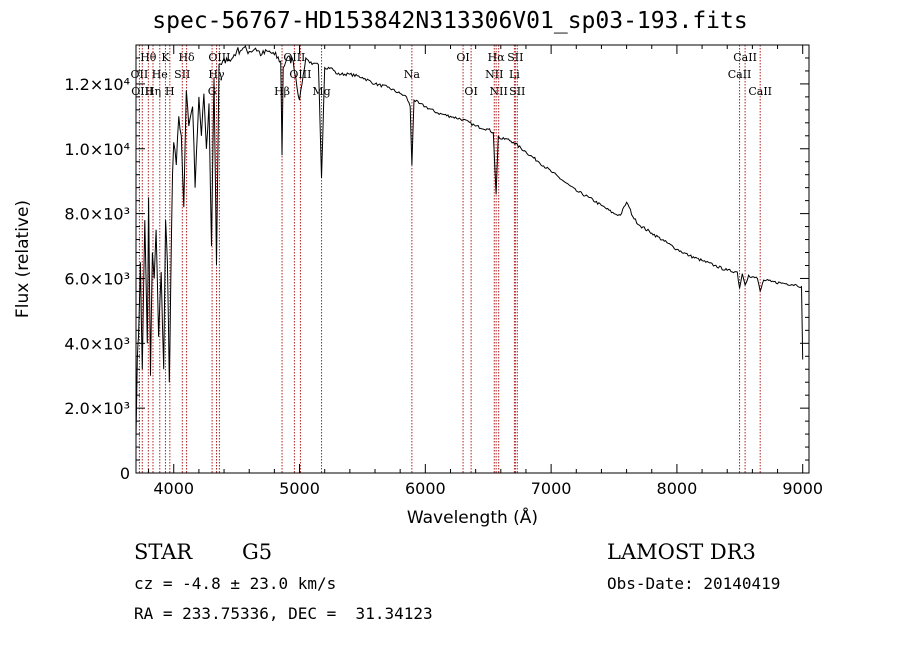  I want to click on line-label-18: OI, so click(470, 91).